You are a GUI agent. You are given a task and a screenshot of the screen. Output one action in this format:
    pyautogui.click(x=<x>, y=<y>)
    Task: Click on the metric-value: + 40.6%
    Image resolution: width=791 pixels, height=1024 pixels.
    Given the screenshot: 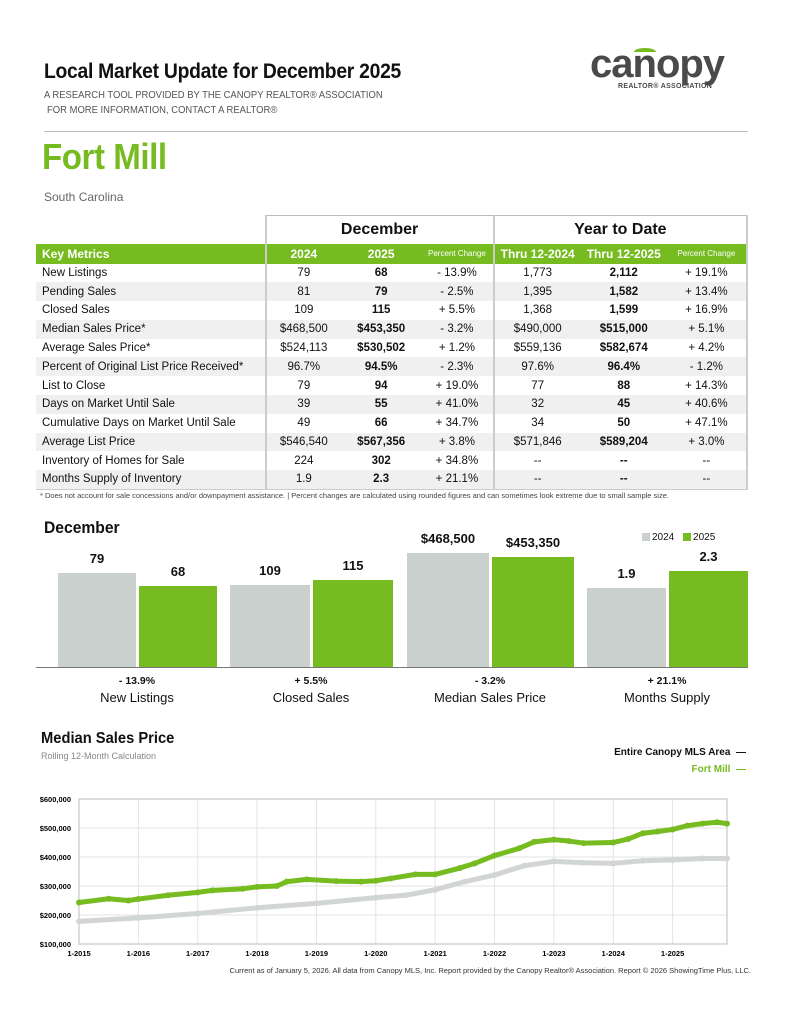 What is the action you would take?
    pyautogui.click(x=707, y=404)
    